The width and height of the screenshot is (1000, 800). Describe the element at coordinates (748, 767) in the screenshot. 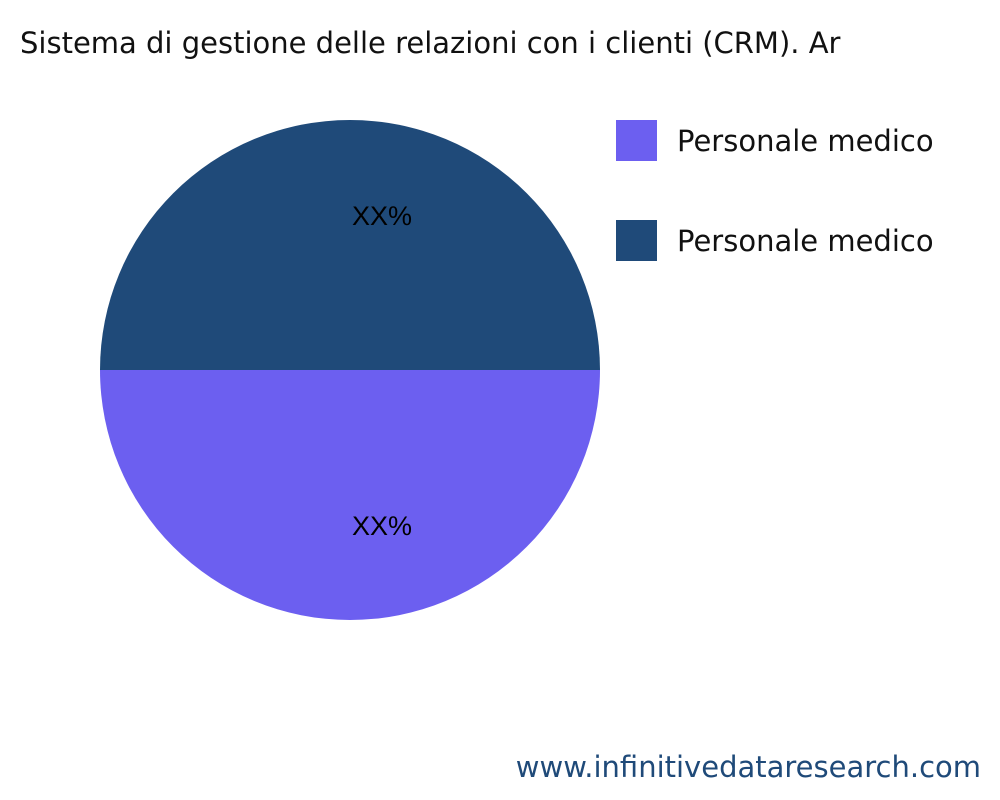

I see `watermark: www.infinitivedataresearch.com` at that location.